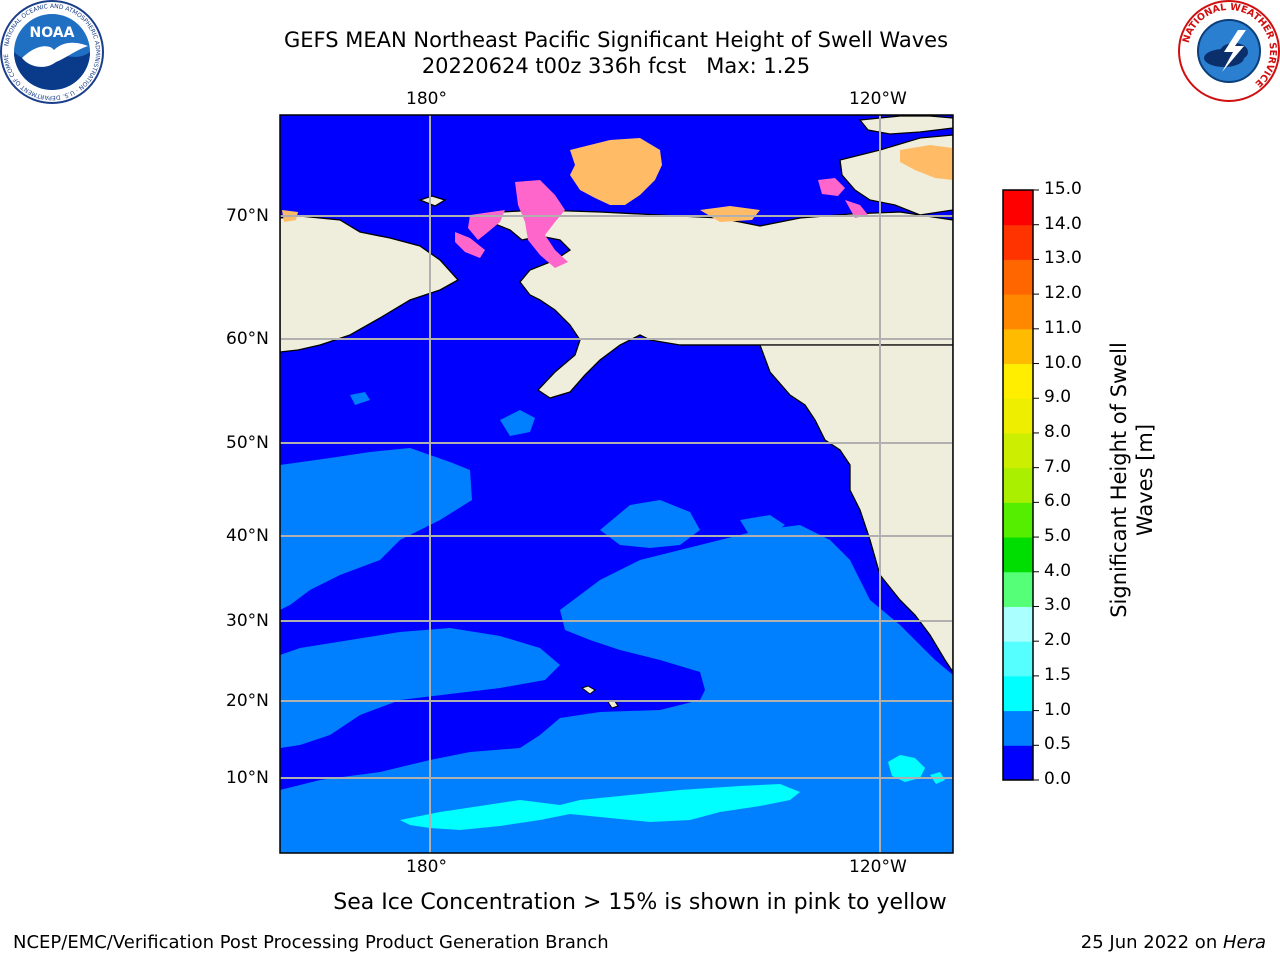 The height and width of the screenshot is (960, 1280). What do you see at coordinates (878, 867) in the screenshot?
I see `lon-label-bottom-120w: 120°W` at bounding box center [878, 867].